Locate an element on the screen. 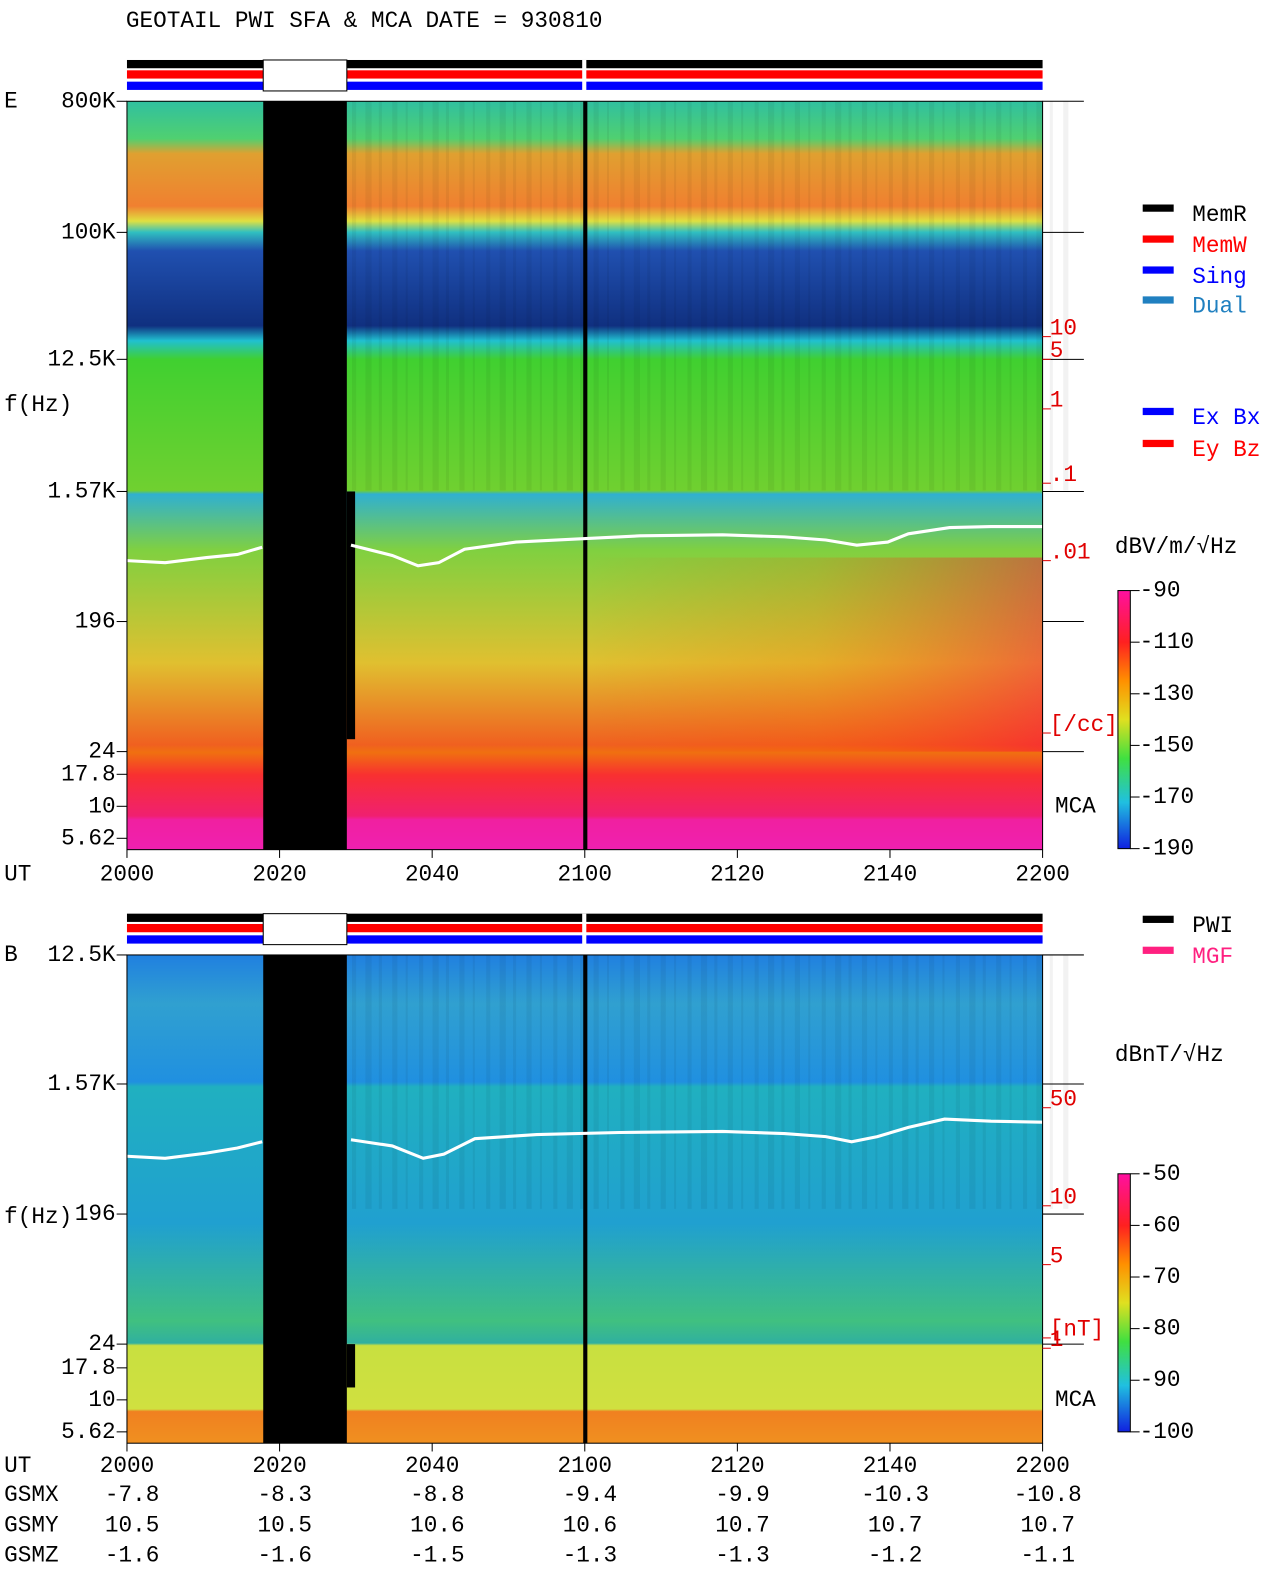  legend-label: MemR is located at coordinates (1219, 215).